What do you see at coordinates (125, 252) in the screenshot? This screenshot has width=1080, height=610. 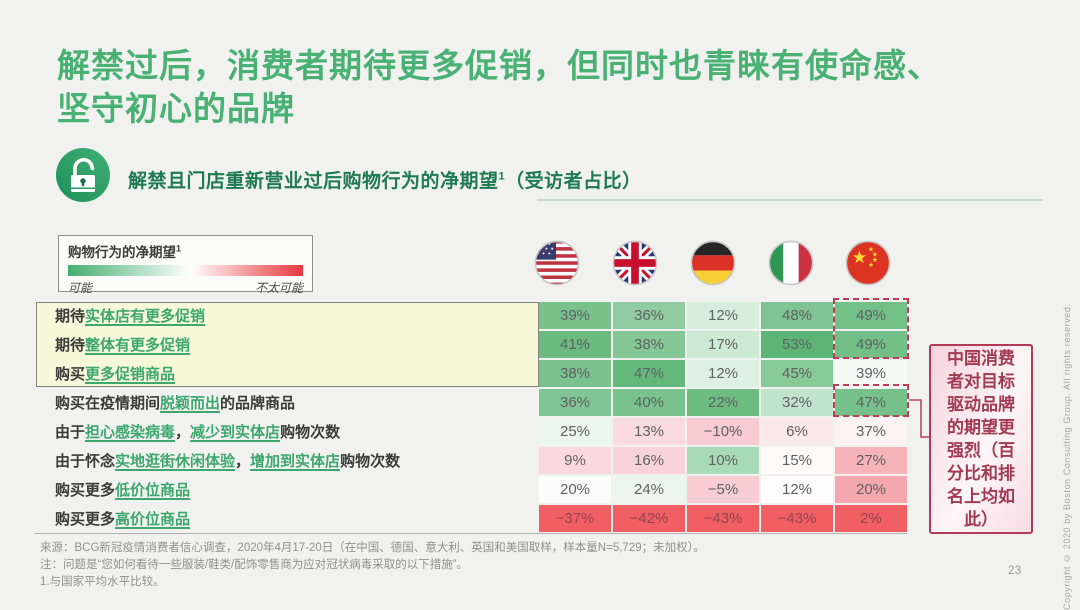 I see `legend-title: 购物行为的净期望1` at bounding box center [125, 252].